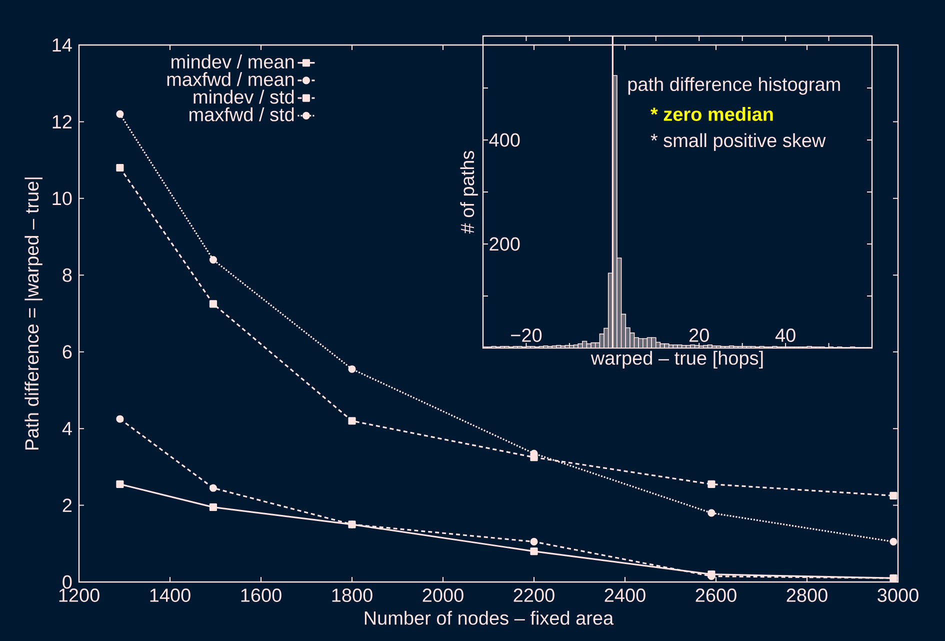 The height and width of the screenshot is (641, 945). I want to click on y-tick-label: 8, so click(67, 275).